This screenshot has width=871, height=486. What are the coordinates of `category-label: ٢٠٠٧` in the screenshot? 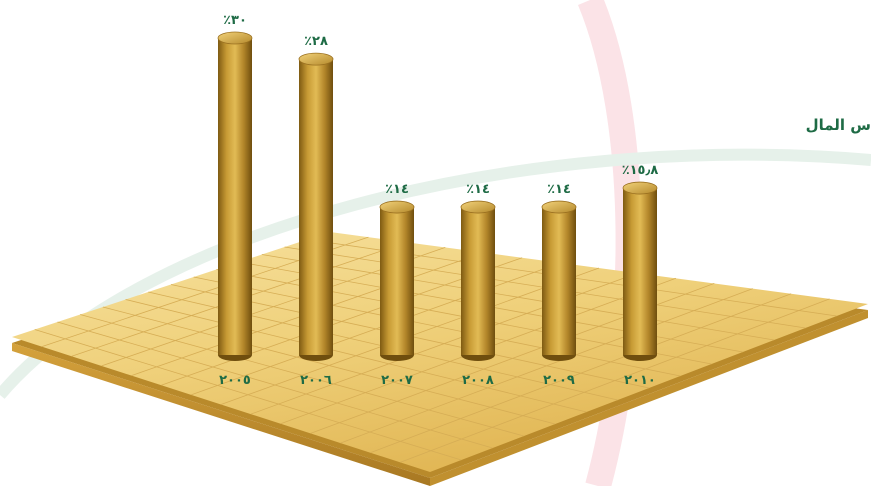 It's located at (397, 380).